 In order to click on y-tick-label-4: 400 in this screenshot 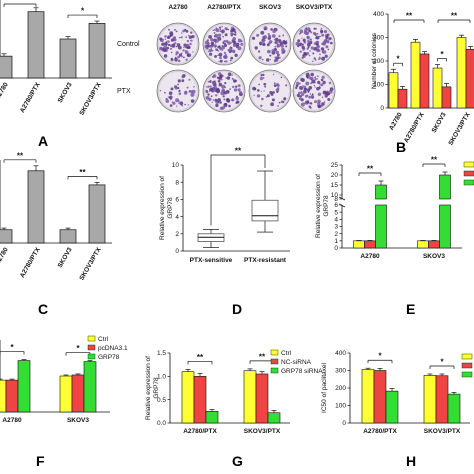, I will do `click(378, 14)`.